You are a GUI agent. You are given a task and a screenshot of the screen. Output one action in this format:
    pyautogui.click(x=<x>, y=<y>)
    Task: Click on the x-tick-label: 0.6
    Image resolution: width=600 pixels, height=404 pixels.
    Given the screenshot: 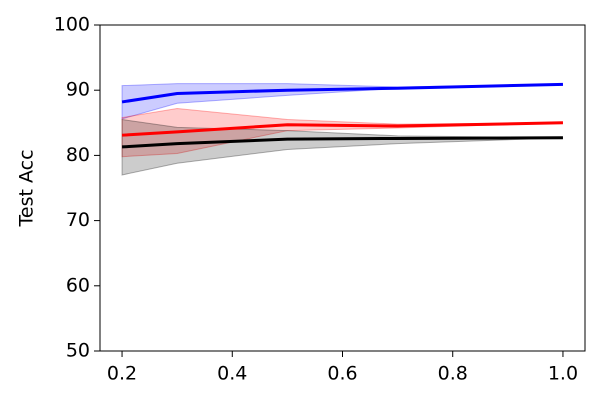 What is the action you would take?
    pyautogui.click(x=342, y=374)
    